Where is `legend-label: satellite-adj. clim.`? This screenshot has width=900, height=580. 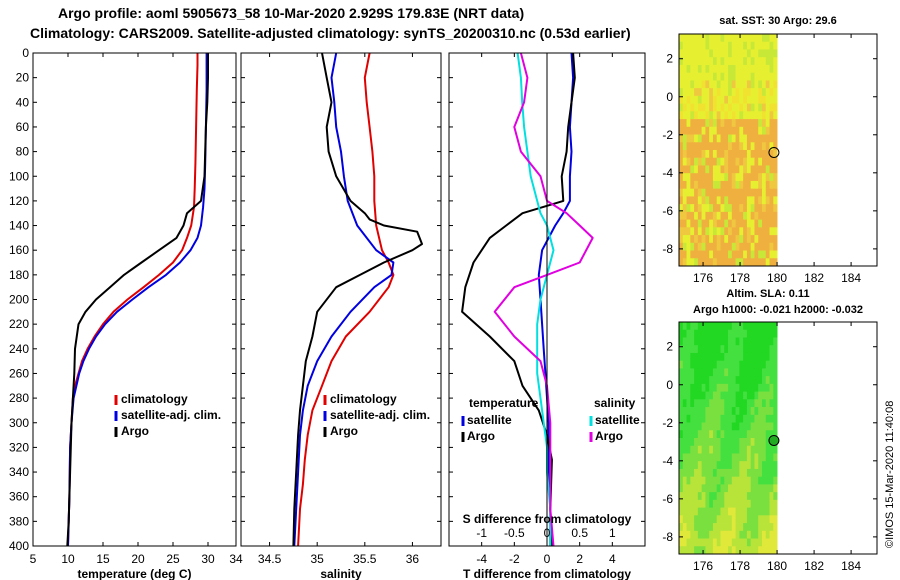
legend-label: satellite-adj. clim. is located at coordinates (380, 415).